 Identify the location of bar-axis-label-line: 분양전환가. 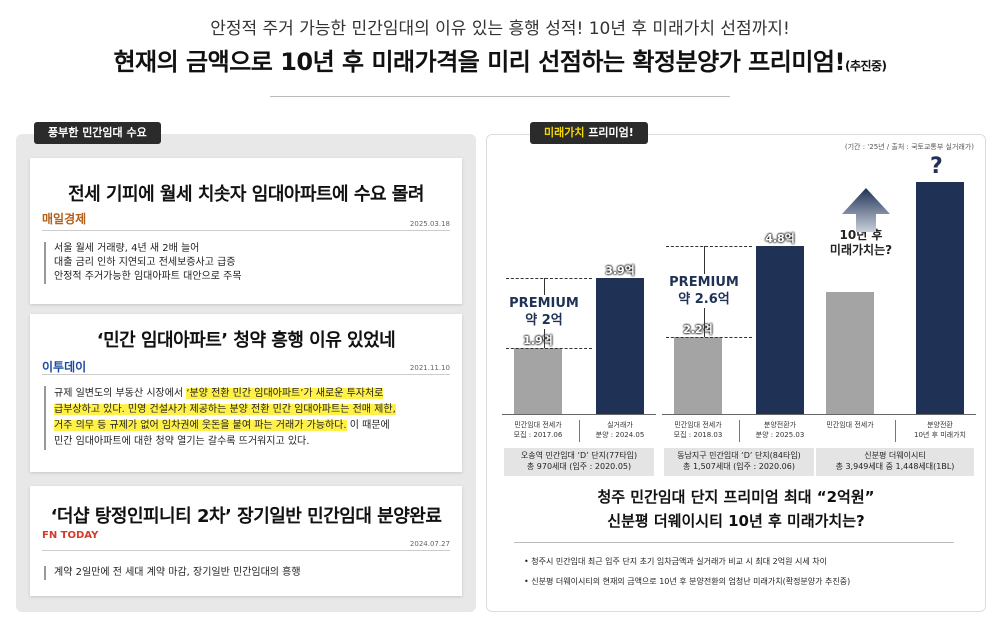
(780, 425).